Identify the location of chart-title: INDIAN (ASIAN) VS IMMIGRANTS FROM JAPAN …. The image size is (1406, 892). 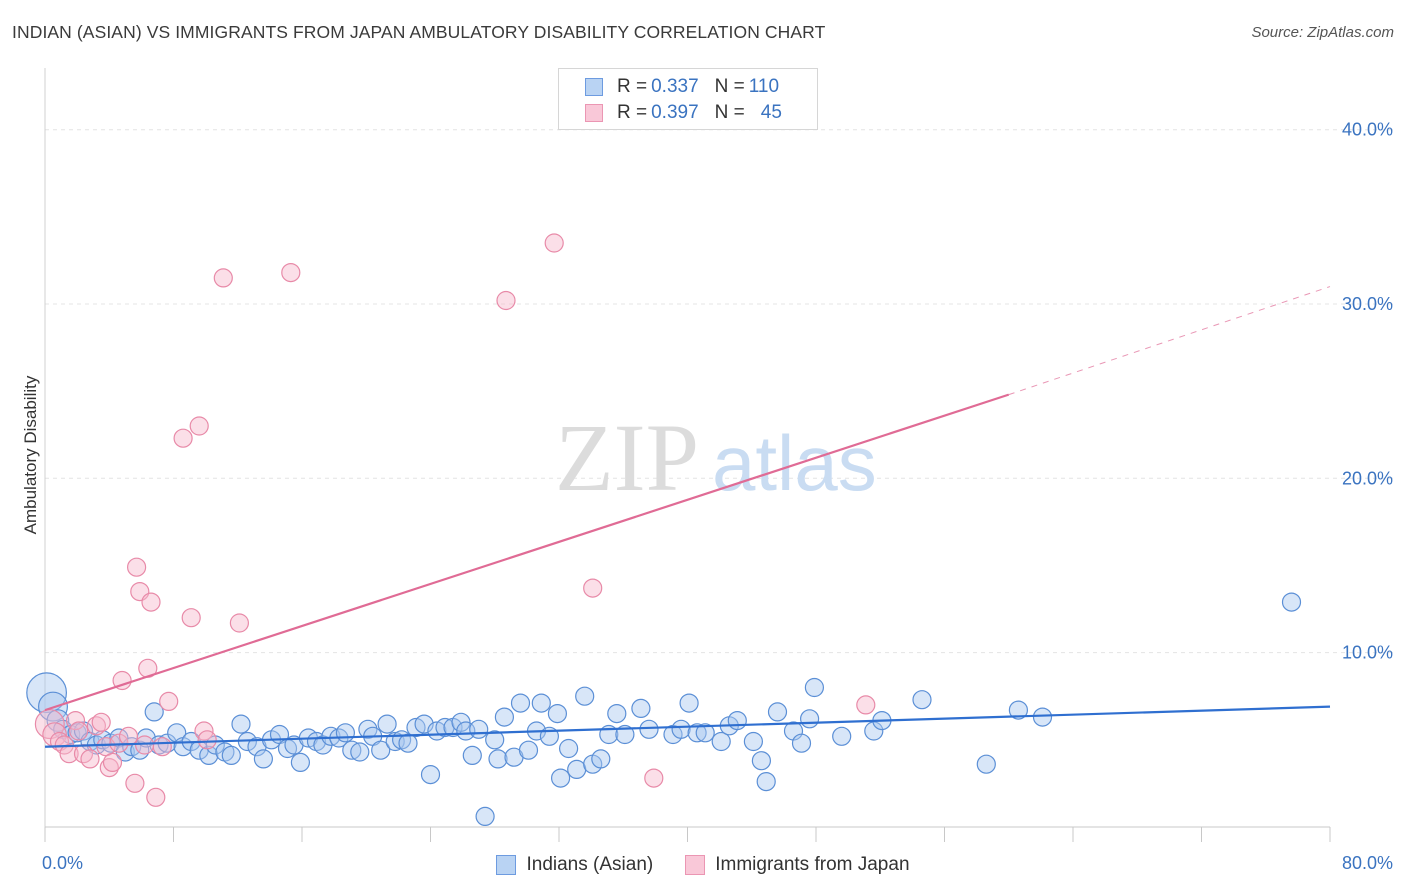
(419, 32).